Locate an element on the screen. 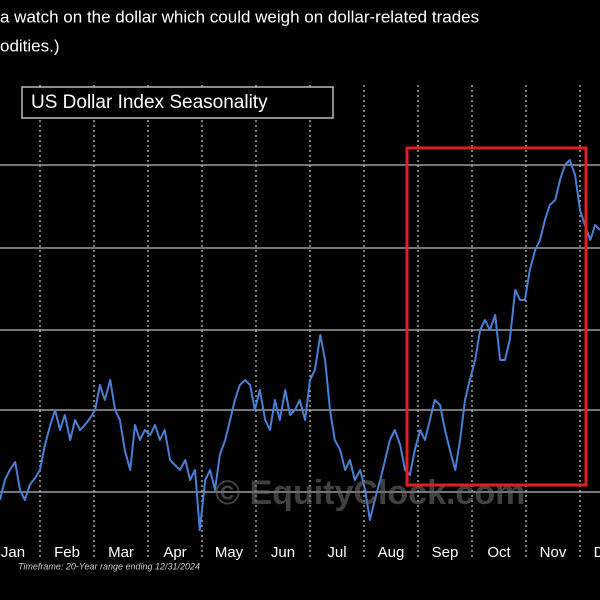  x-tick-label: Aug is located at coordinates (391, 552).